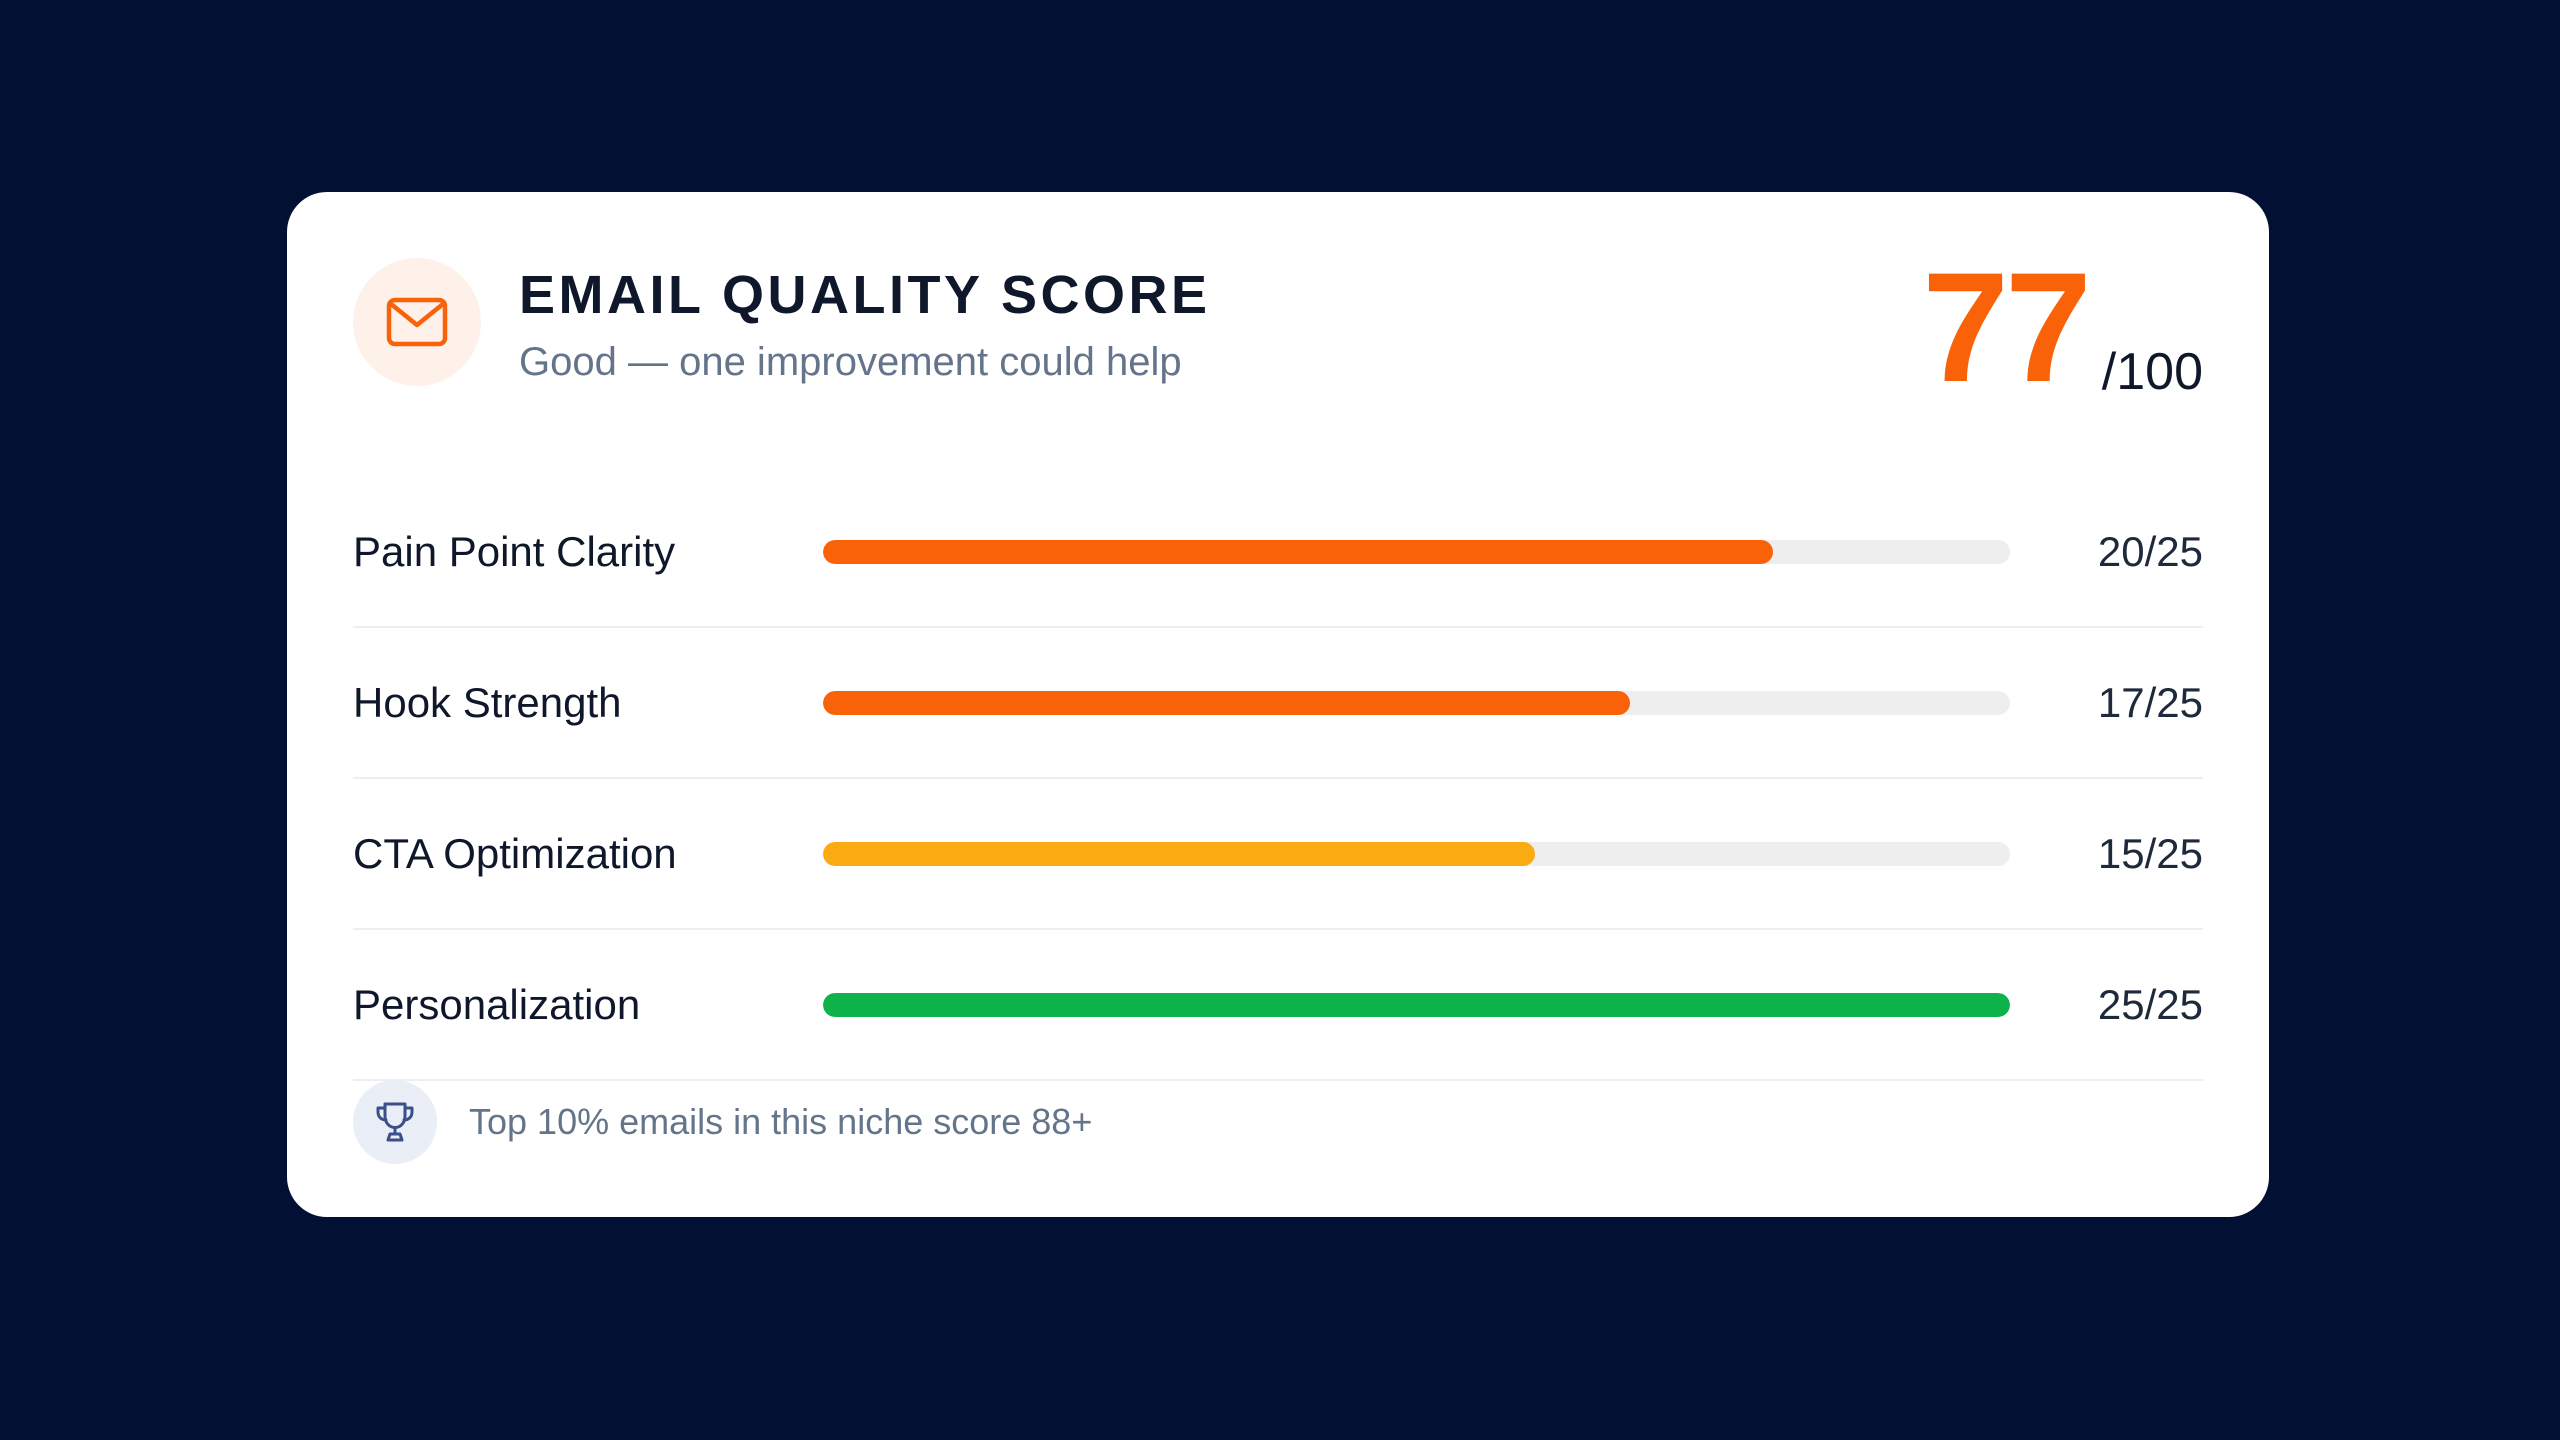 The width and height of the screenshot is (2560, 1440). I want to click on metric-row-personalization: Personalization 25/25, so click(1278, 1005).